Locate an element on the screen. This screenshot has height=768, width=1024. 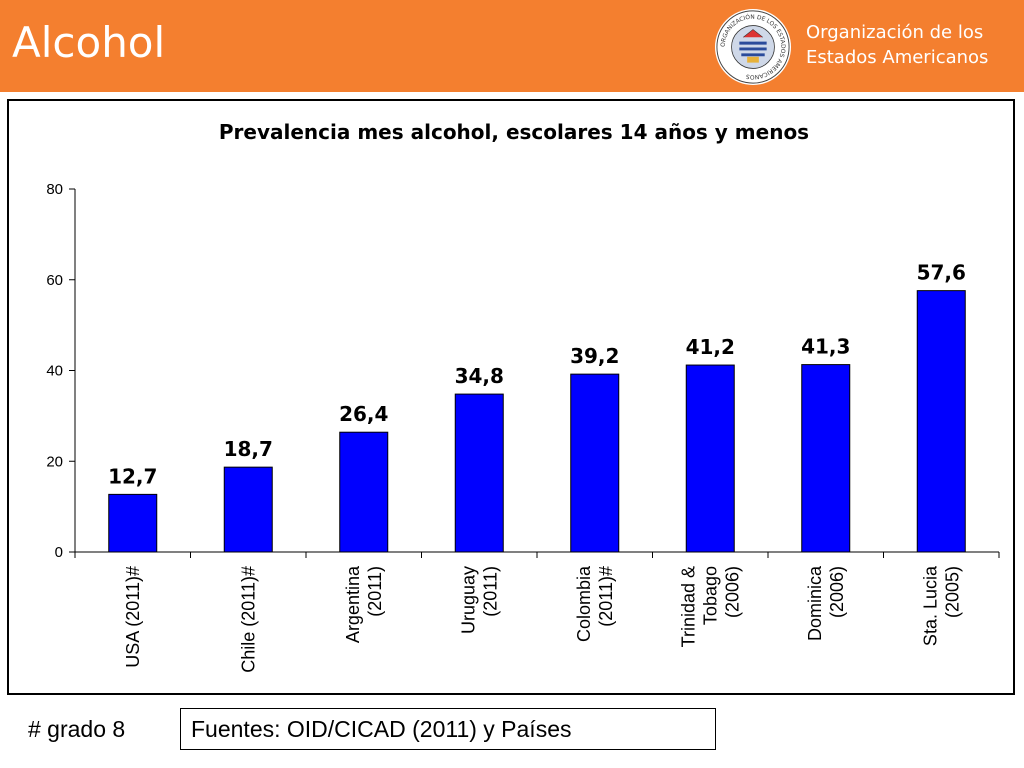
x-category-label-line: Chile (2011)# is located at coordinates (248, 619).